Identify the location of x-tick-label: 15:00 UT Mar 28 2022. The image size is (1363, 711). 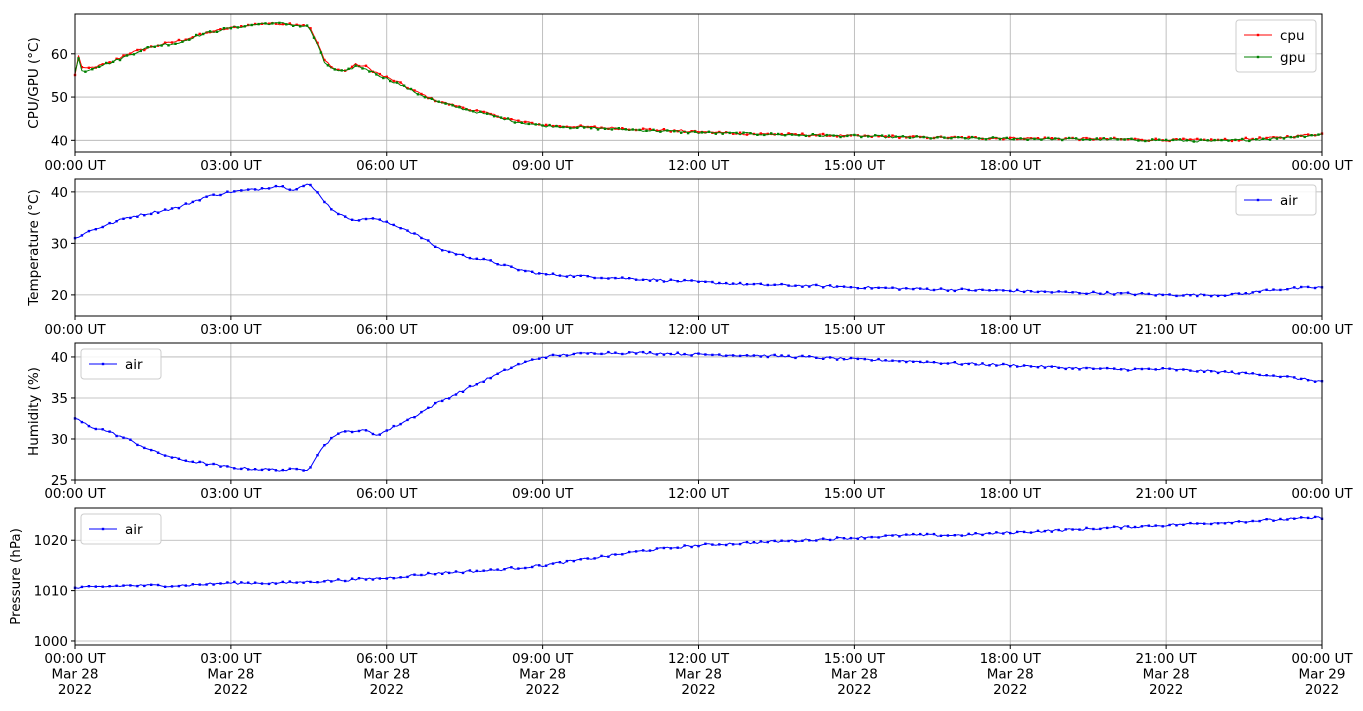
(855, 674).